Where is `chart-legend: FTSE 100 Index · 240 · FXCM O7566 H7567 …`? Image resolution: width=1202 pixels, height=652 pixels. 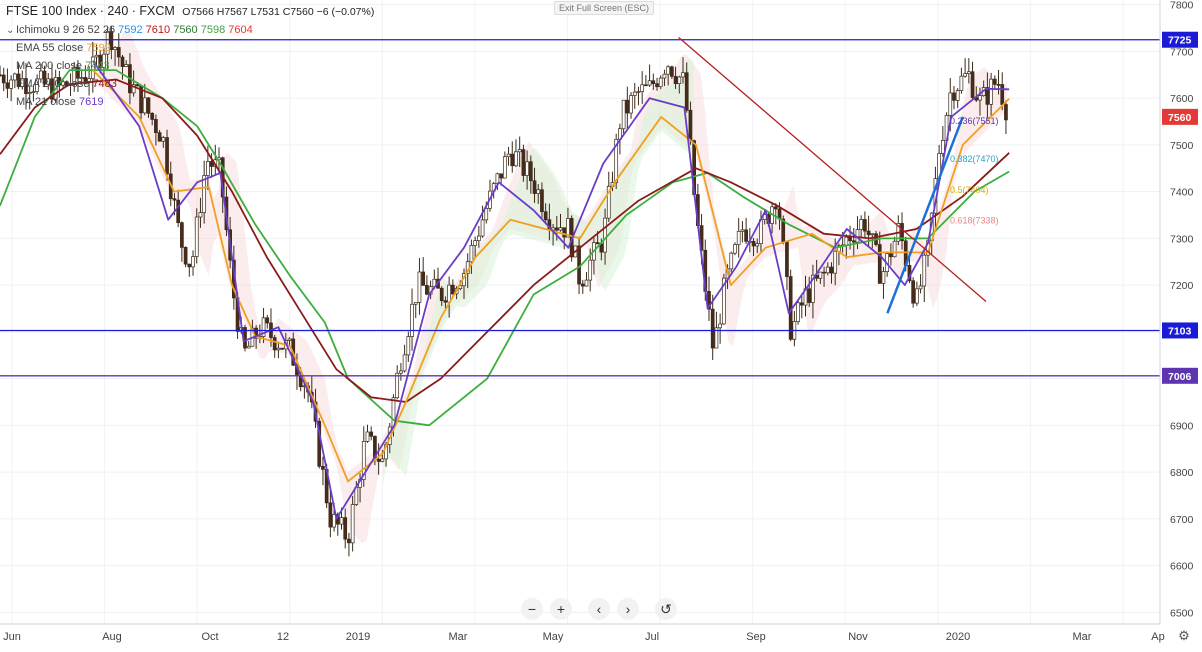
chart-legend: FTSE 100 Index · 240 · FXCM O7566 H7567 … is located at coordinates (190, 56).